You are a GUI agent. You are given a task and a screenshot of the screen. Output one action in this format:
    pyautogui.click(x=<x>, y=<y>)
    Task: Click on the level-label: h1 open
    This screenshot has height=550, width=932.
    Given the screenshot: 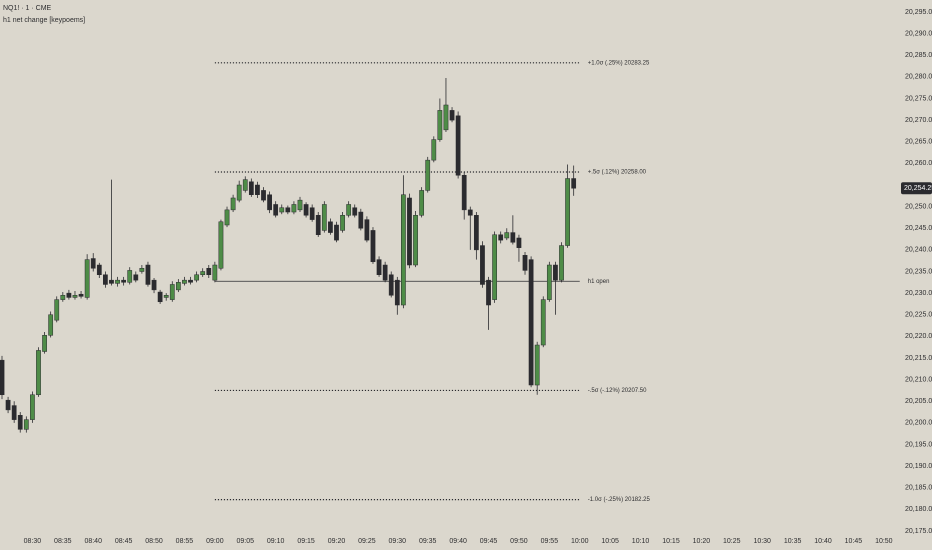 What is the action you would take?
    pyautogui.click(x=599, y=282)
    